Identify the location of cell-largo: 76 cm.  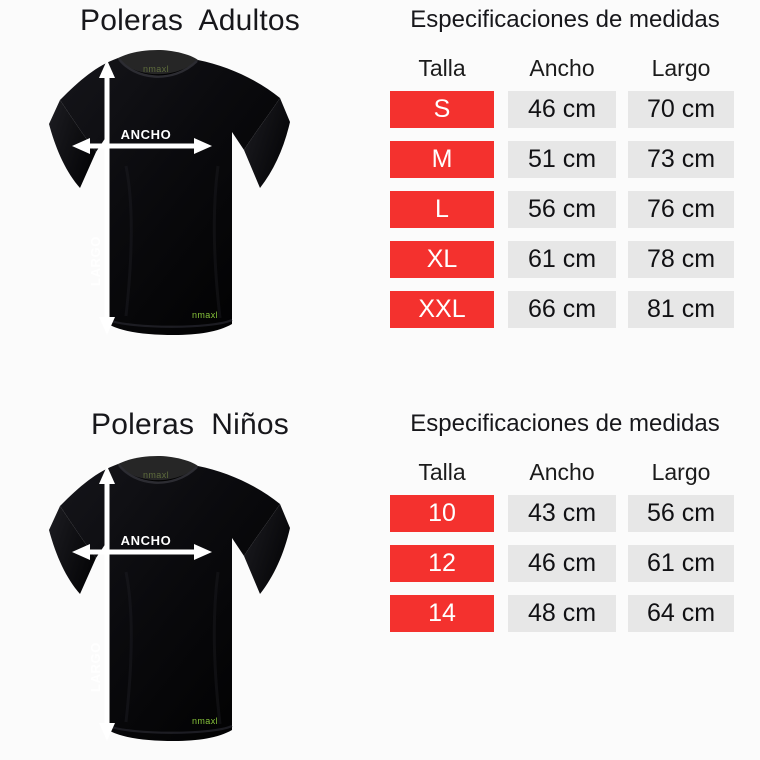
(681, 209).